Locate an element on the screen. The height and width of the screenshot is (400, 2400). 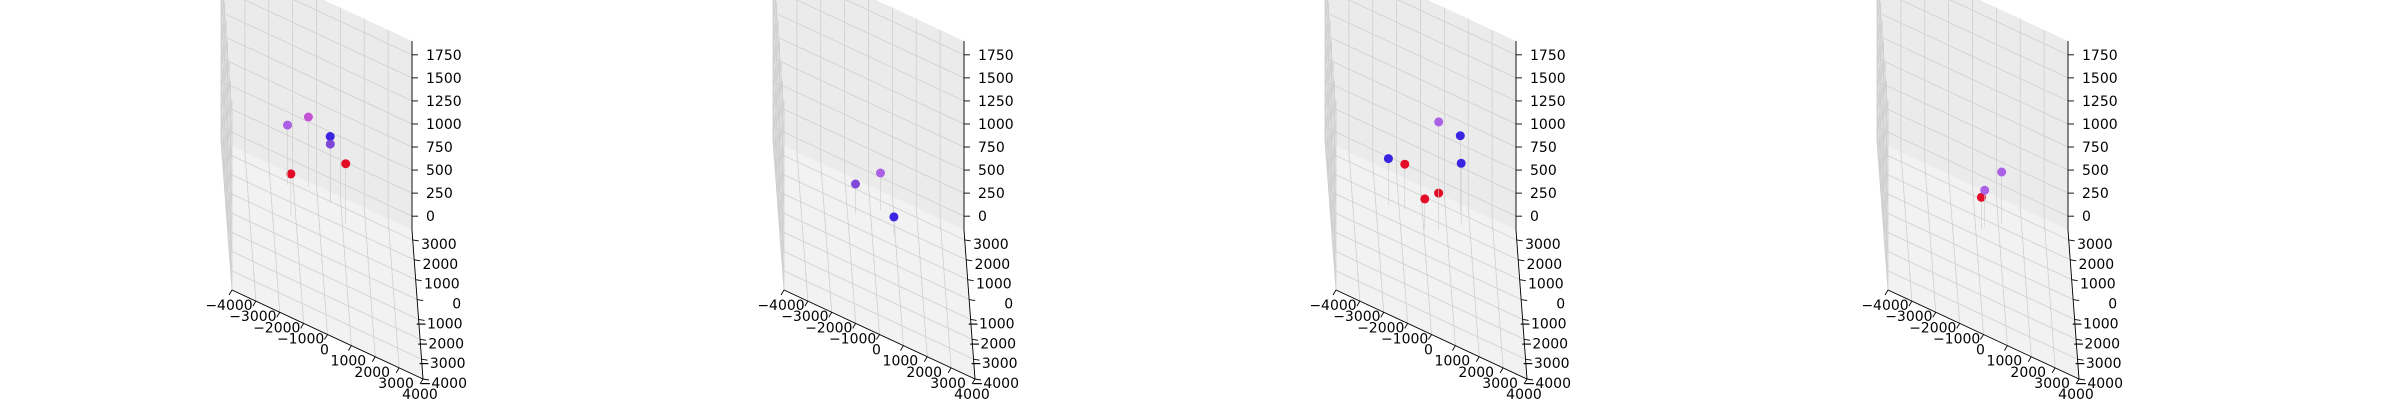
z-tick-label: 500 is located at coordinates (439, 171).